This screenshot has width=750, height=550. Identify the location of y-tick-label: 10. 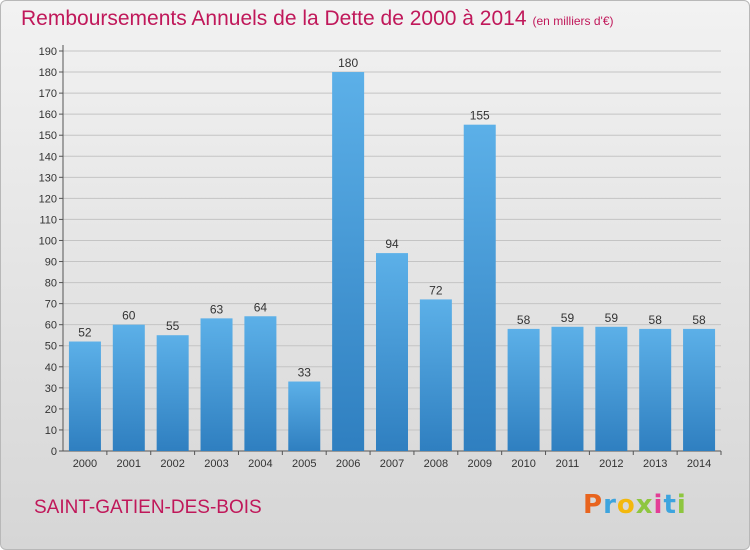
(51, 431).